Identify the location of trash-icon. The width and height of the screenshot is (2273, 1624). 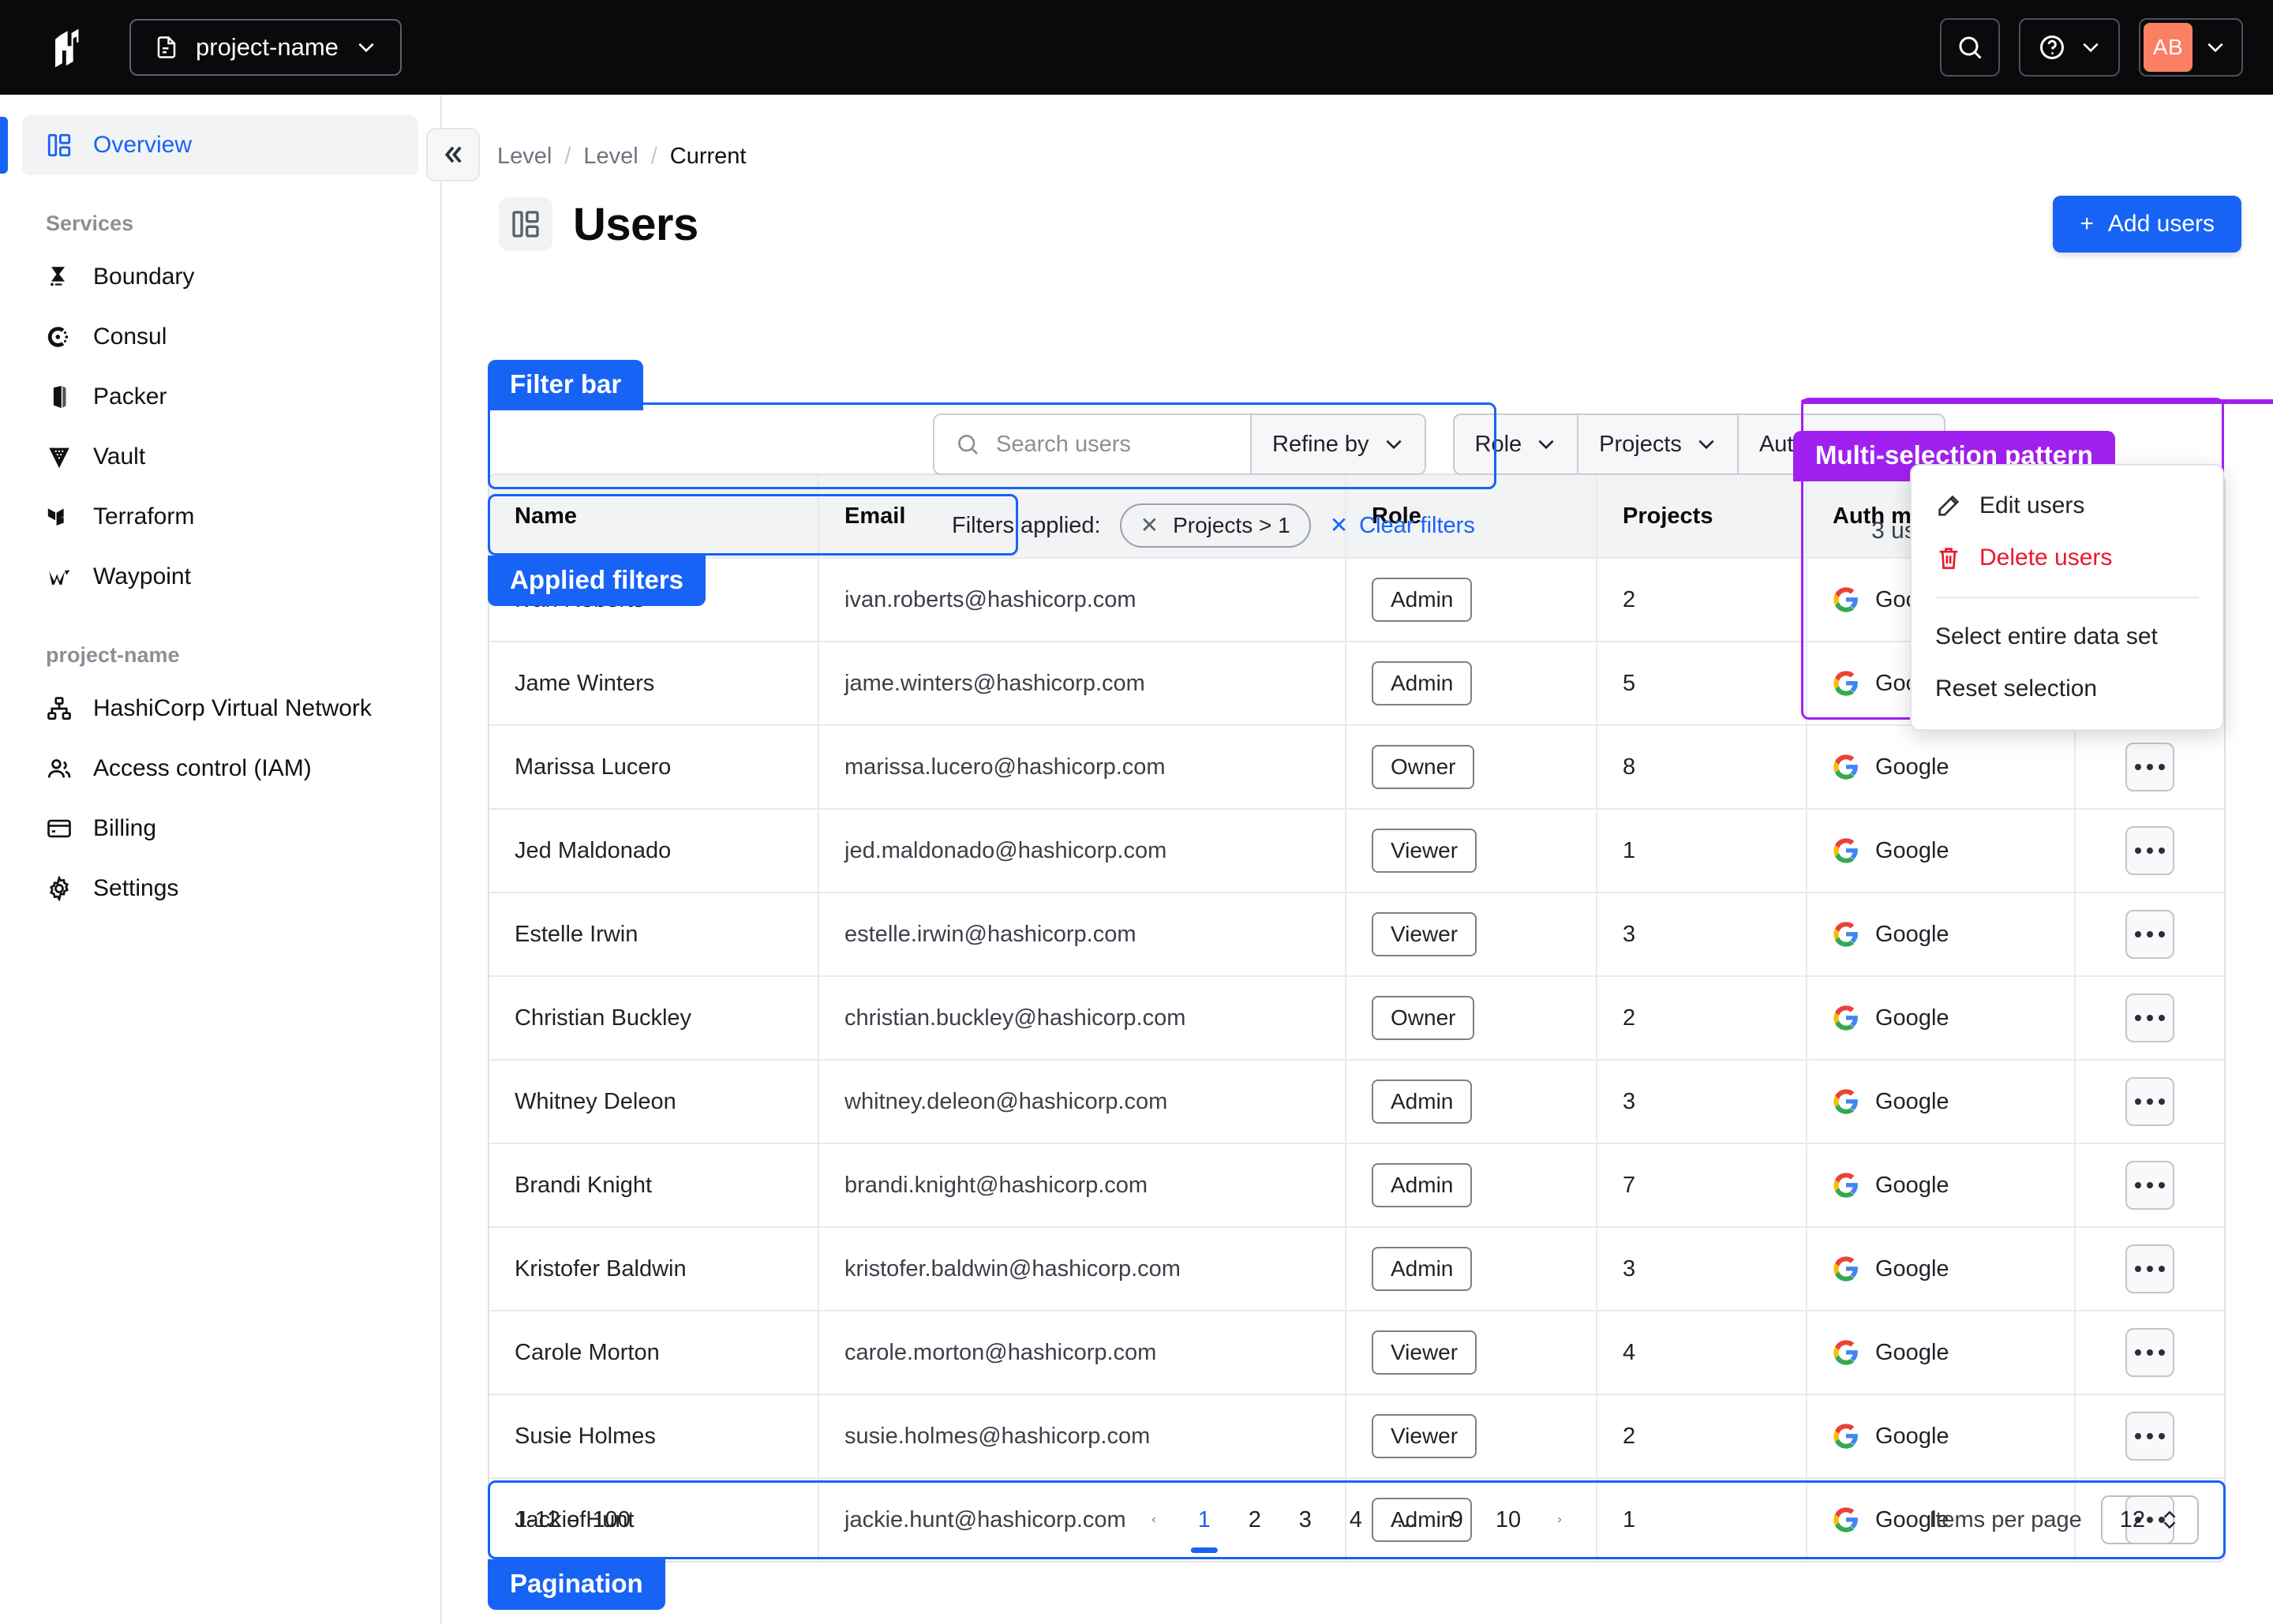
(1948, 559).